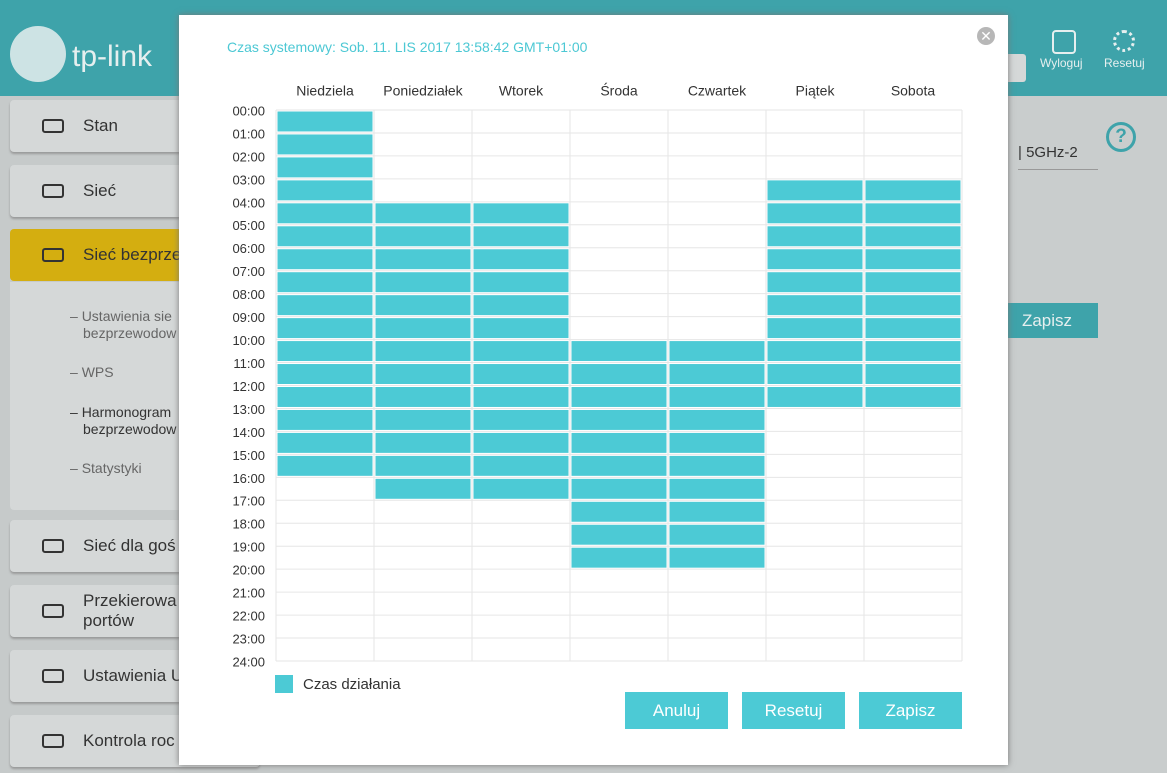 The height and width of the screenshot is (773, 1167). I want to click on save-bg: Zapisz, so click(1047, 320).